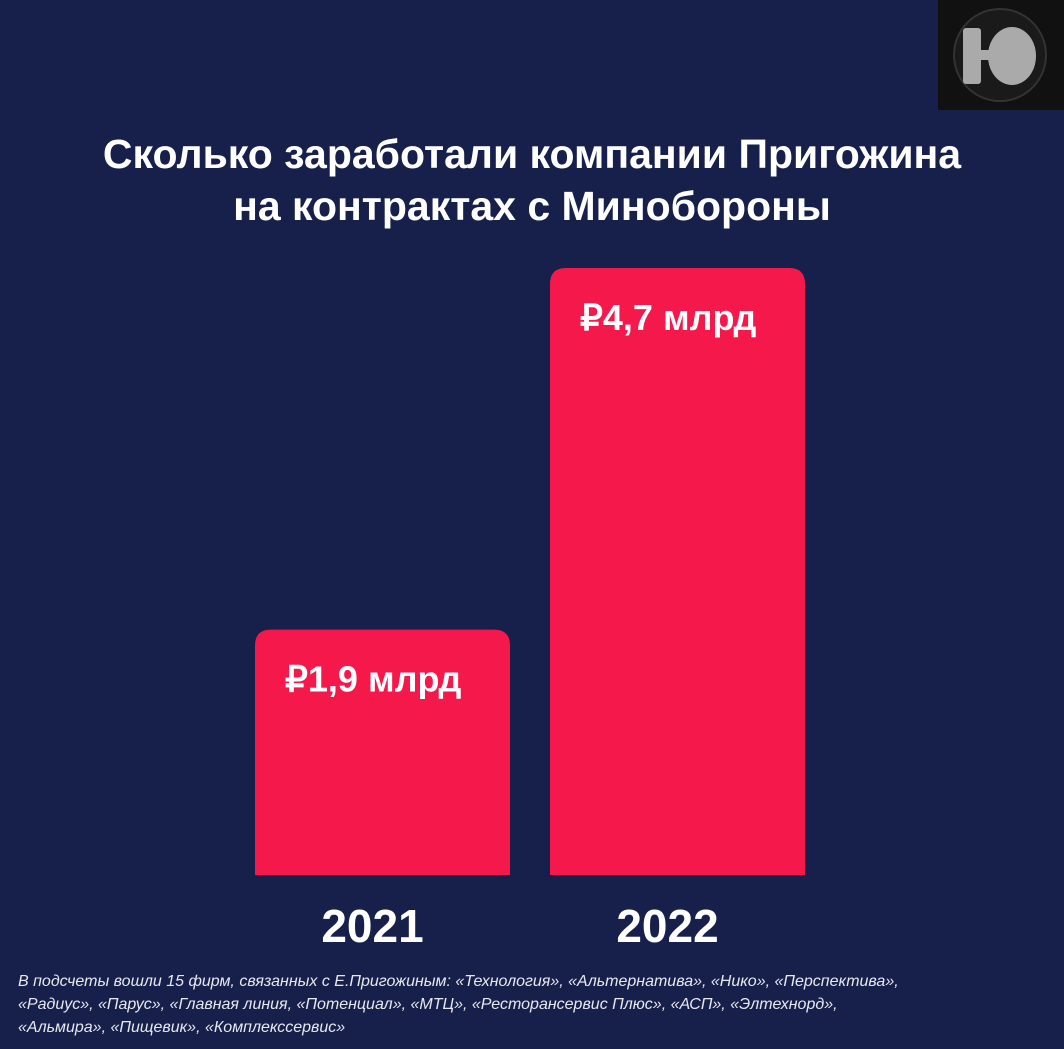 This screenshot has width=1064, height=1049. What do you see at coordinates (667, 926) in the screenshot?
I see `x-tick-label: 2022` at bounding box center [667, 926].